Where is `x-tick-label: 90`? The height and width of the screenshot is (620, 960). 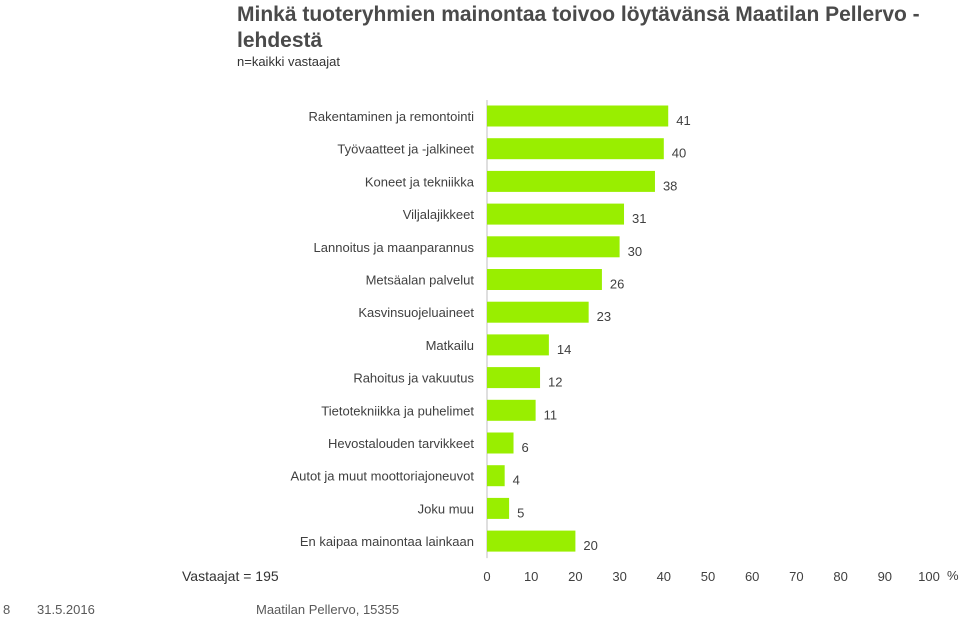 x-tick-label: 90 is located at coordinates (885, 576).